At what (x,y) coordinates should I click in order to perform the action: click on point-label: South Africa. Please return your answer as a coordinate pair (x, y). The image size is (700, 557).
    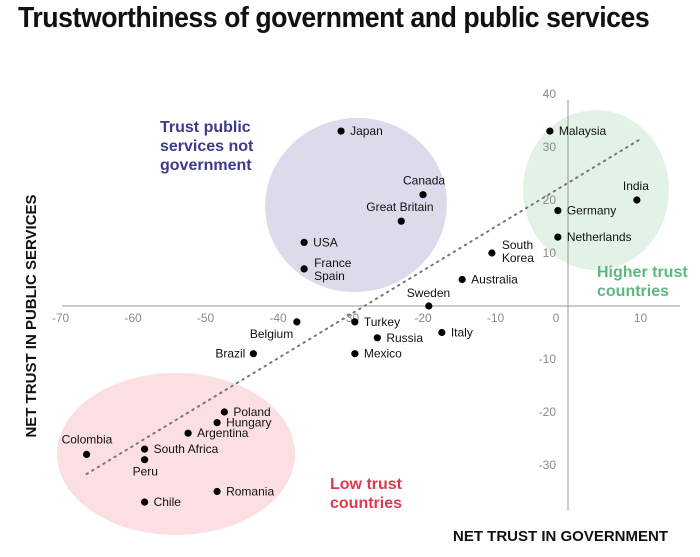
    Looking at the image, I should click on (186, 449).